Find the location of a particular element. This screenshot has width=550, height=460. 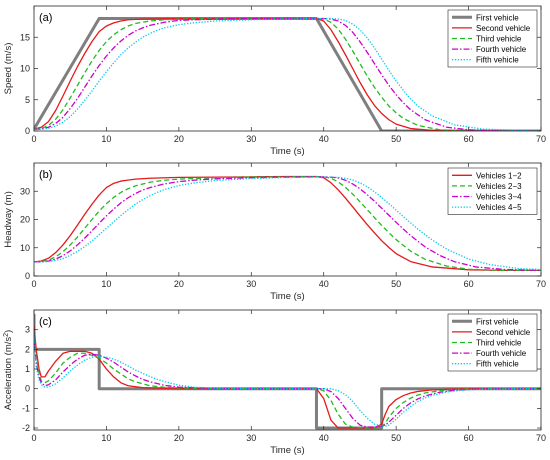

y-tick-label: 30 is located at coordinates (25, 191).